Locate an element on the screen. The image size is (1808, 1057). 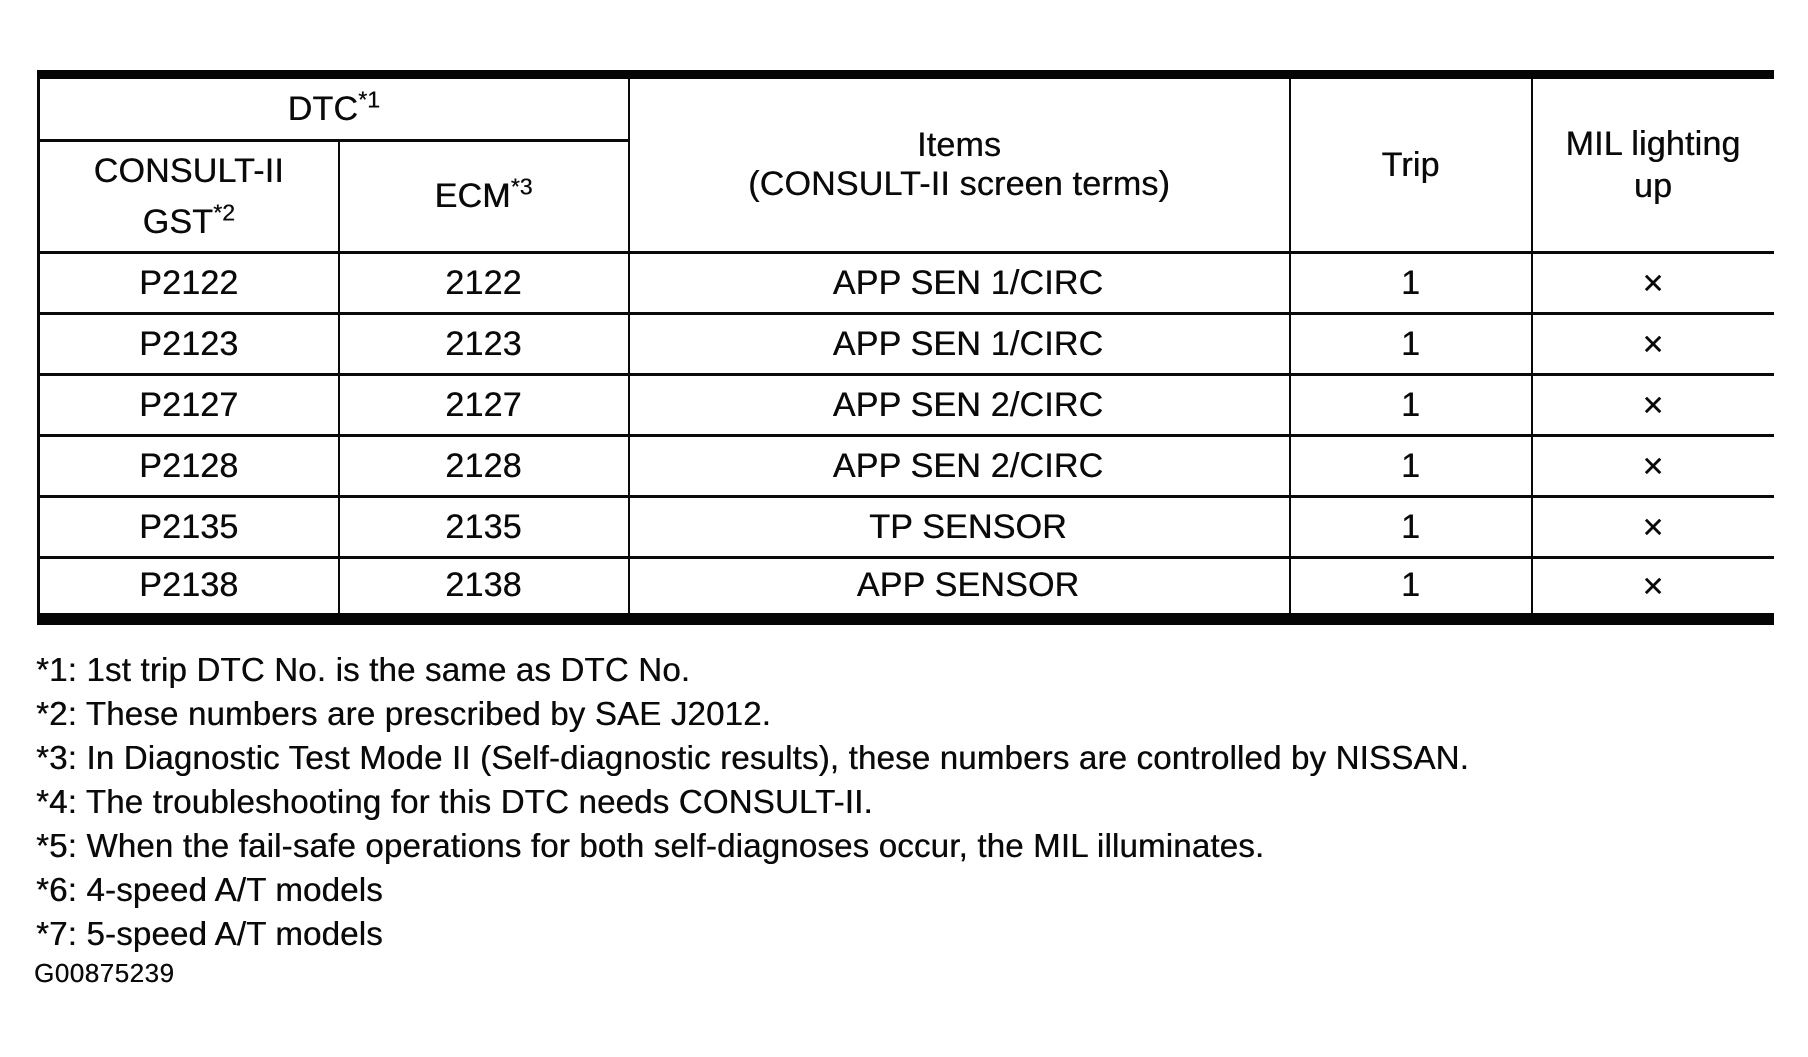
column-header-consult-gst: CONSULT-II GST*2 is located at coordinates (188, 196).